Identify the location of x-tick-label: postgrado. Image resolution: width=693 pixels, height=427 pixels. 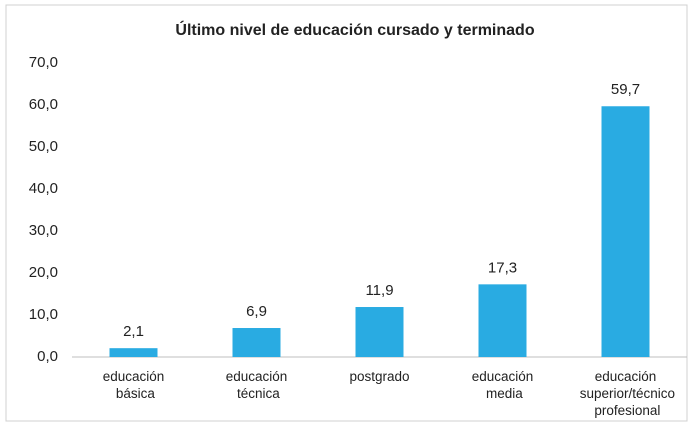
(379, 376).